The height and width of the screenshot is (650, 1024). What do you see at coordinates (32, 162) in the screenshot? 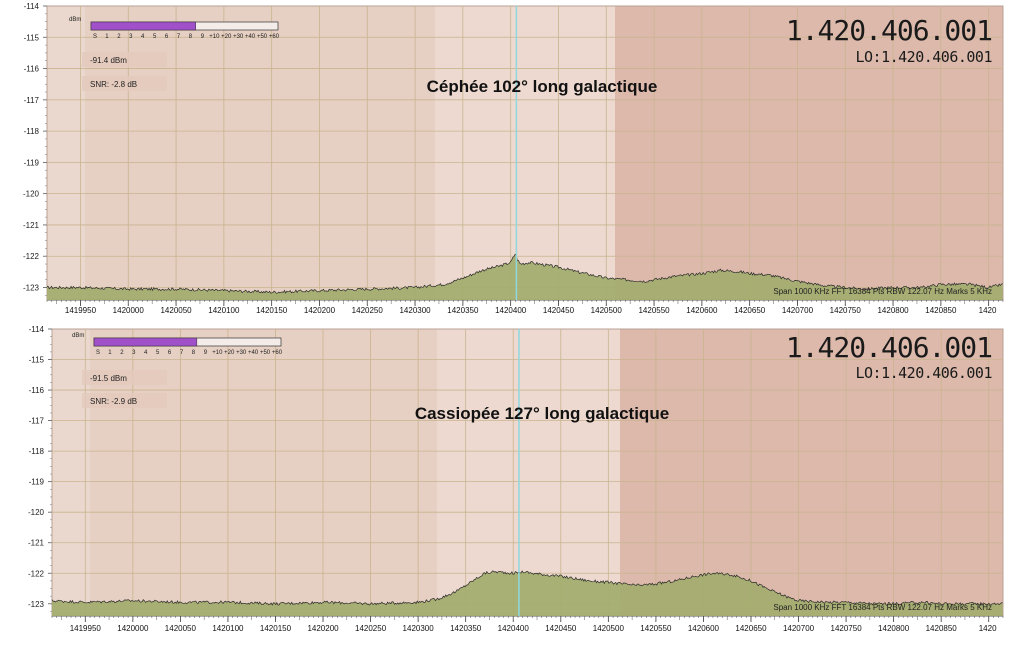
I see `y-tick-label: -119` at bounding box center [32, 162].